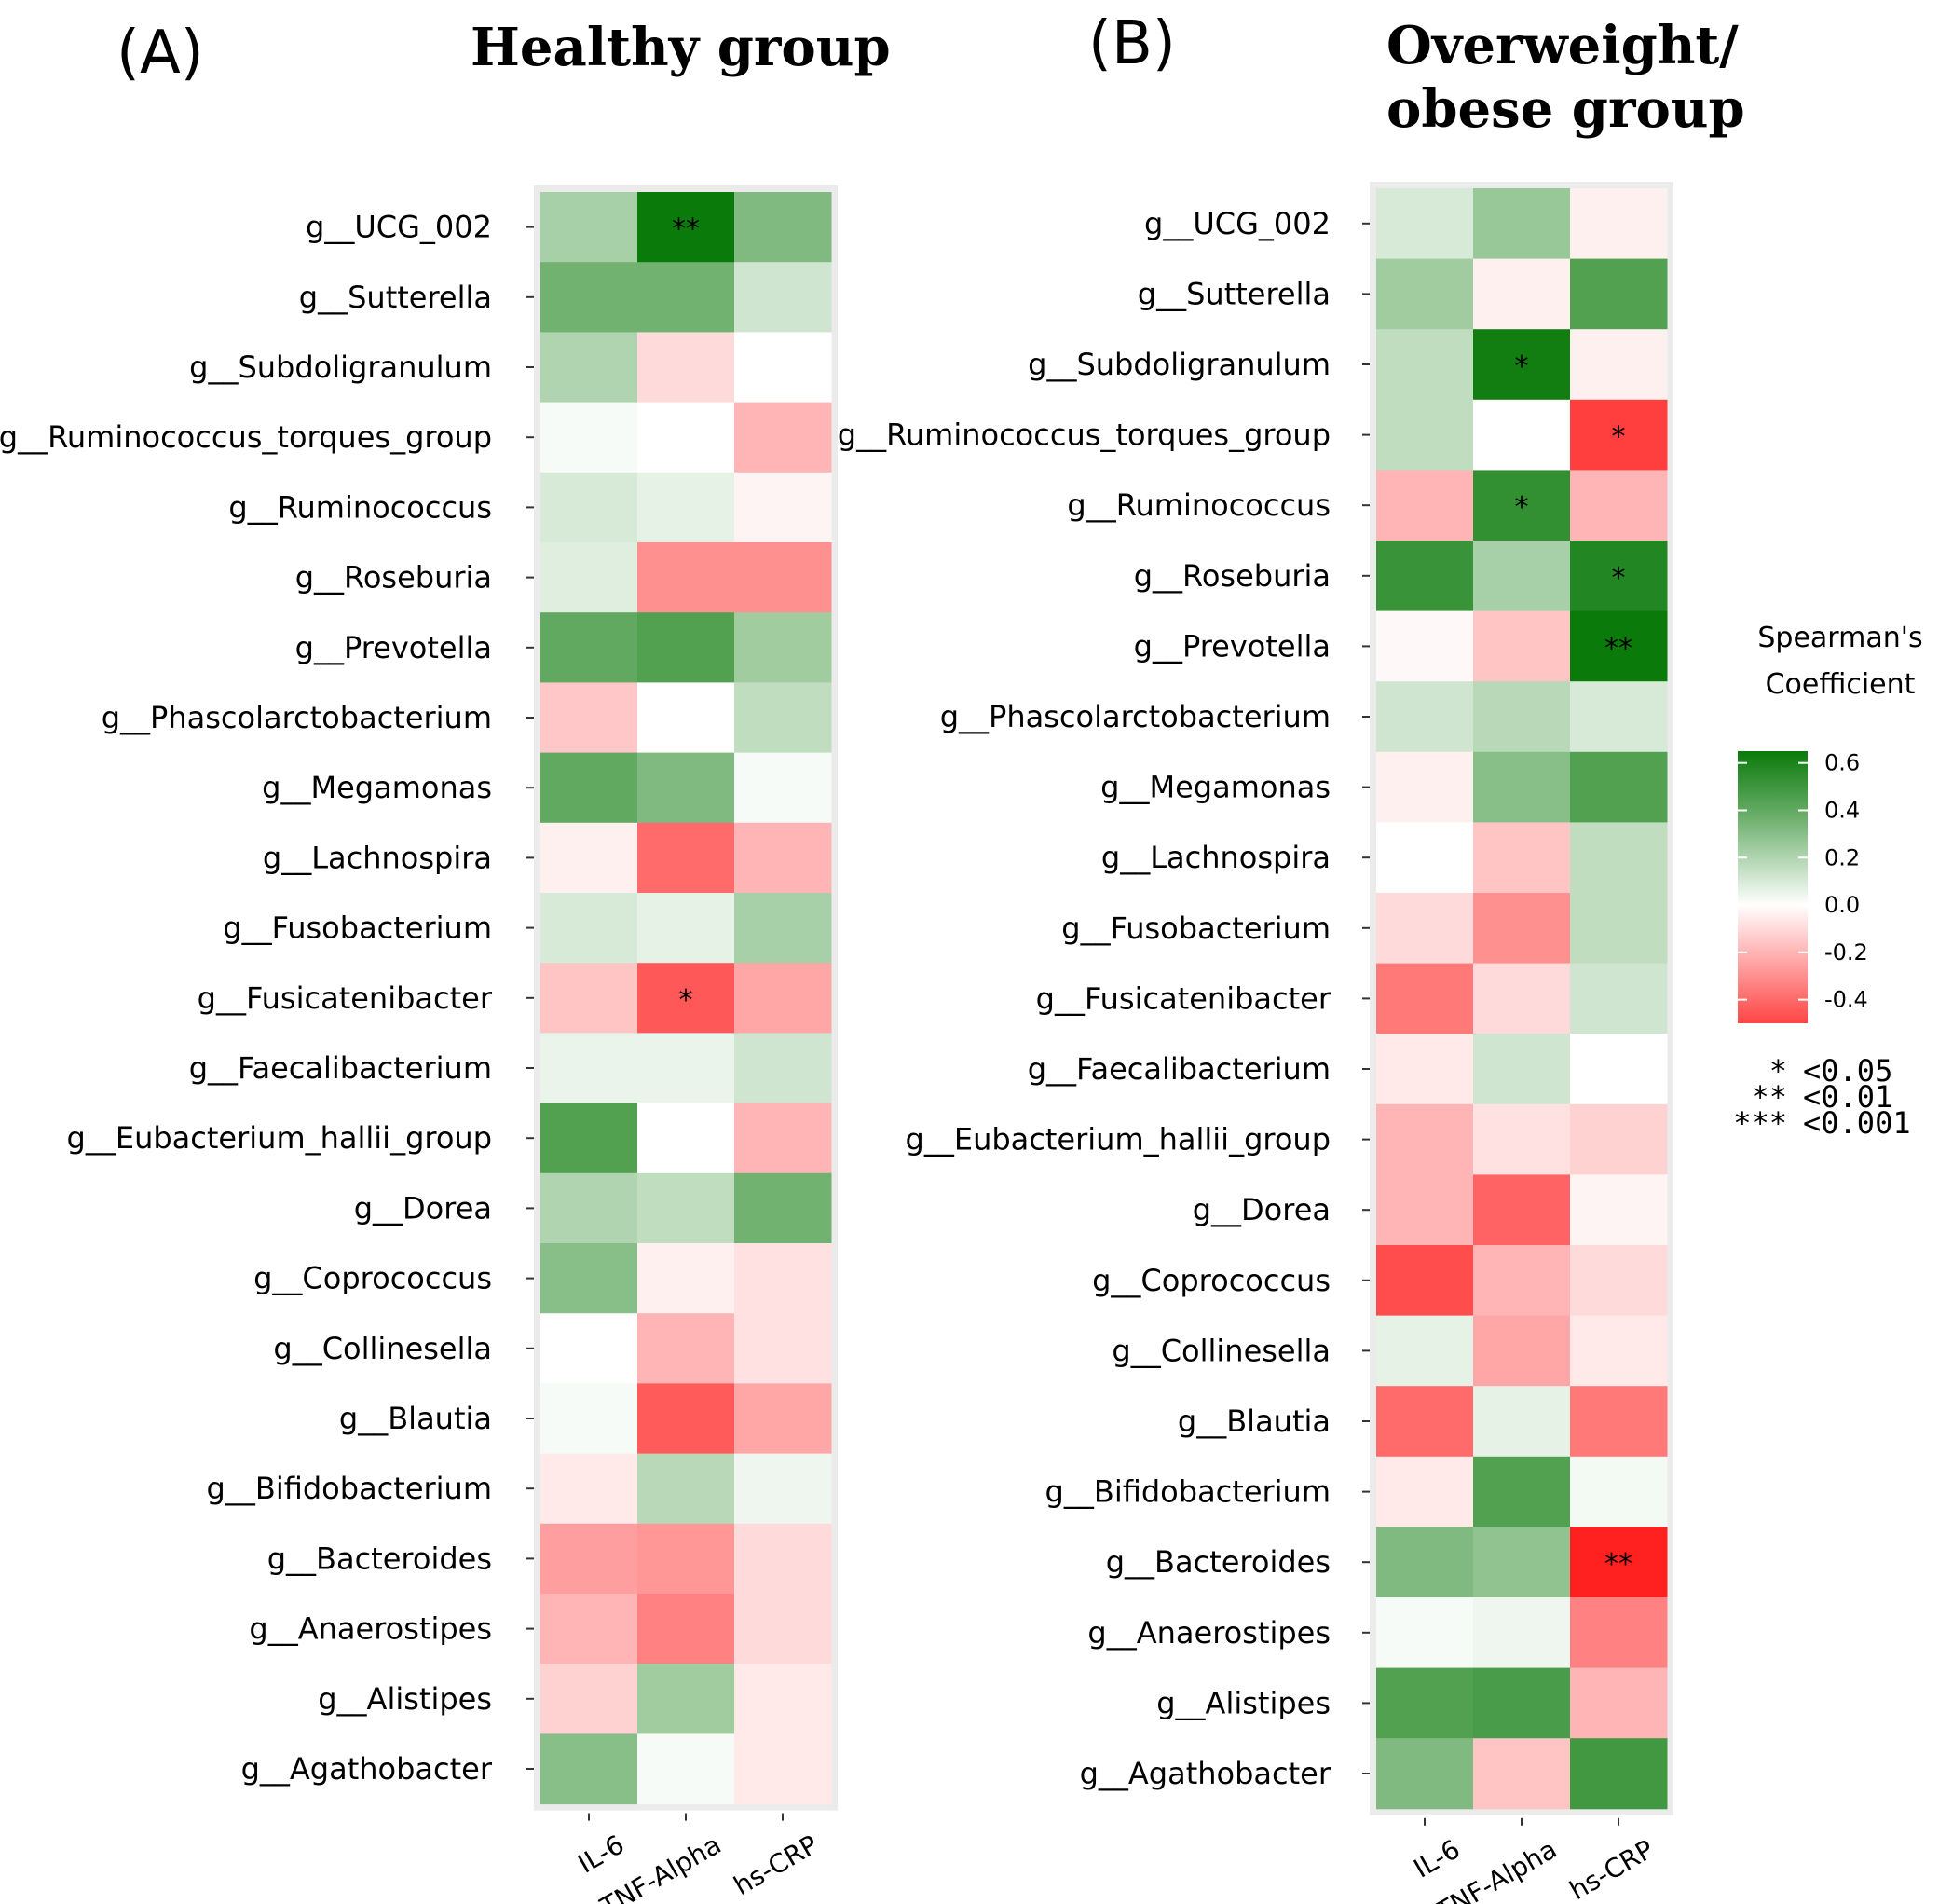  Describe the element at coordinates (1562, 45) in the screenshot. I see `panel-b-title-line-1: Overweight/` at that location.